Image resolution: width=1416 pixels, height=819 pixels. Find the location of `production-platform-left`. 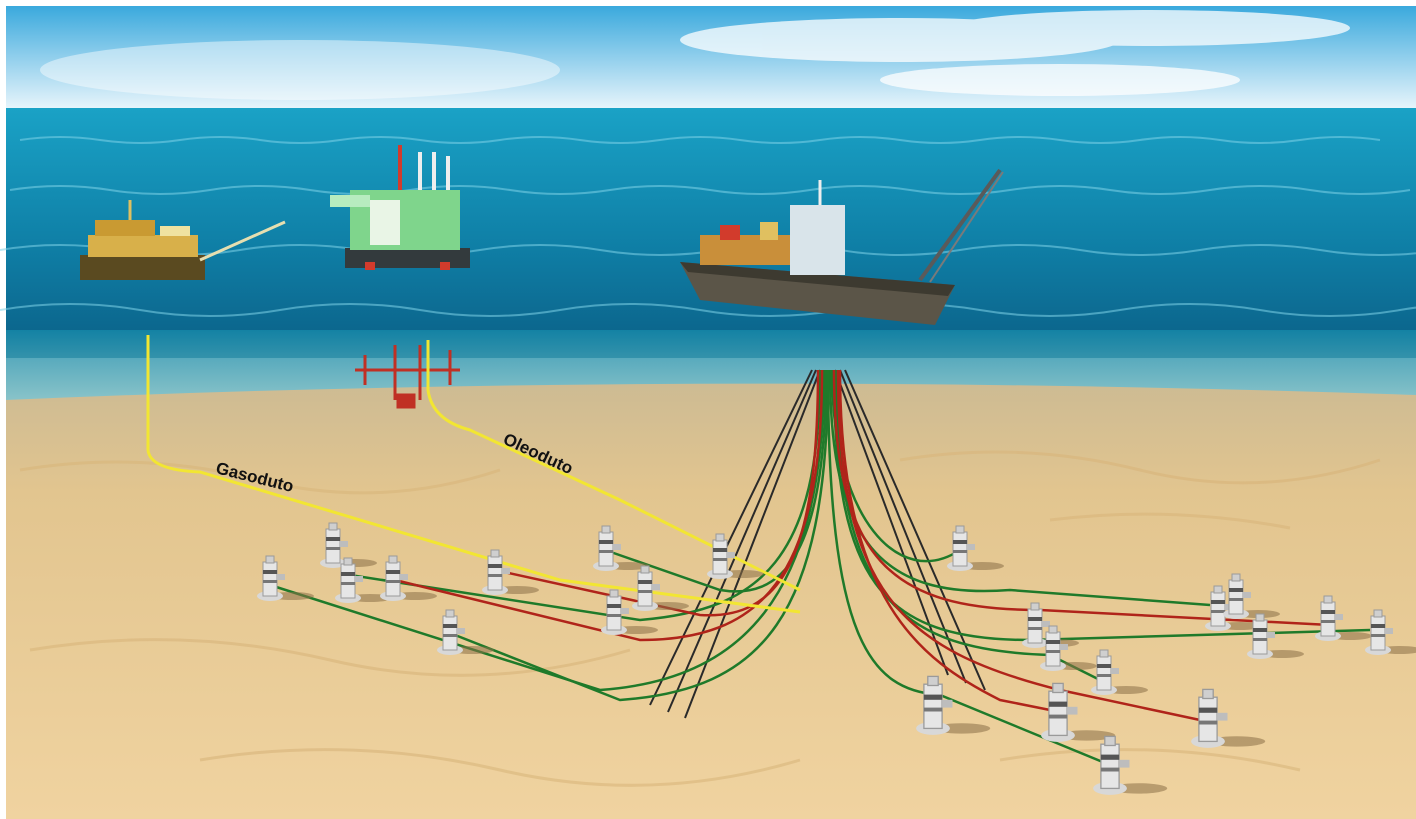

production-platform-left is located at coordinates (183, 240).